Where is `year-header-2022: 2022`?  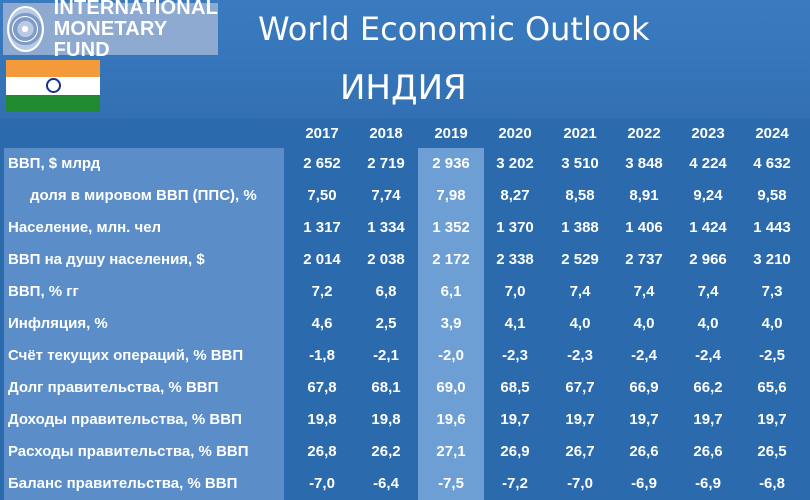
year-header-2022: 2022 is located at coordinates (644, 133).